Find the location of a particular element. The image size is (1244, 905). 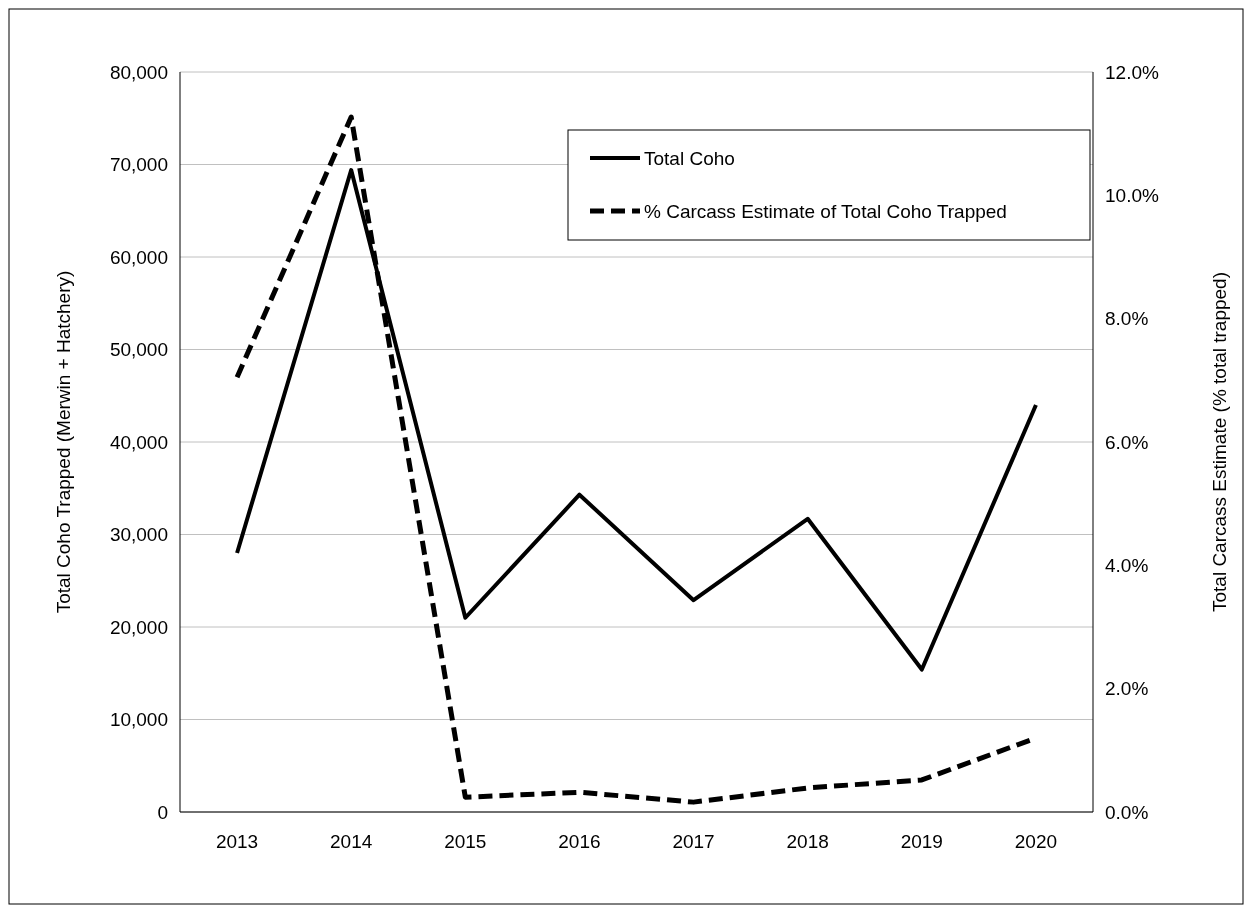

x-tick-label: 2017 is located at coordinates (693, 841).